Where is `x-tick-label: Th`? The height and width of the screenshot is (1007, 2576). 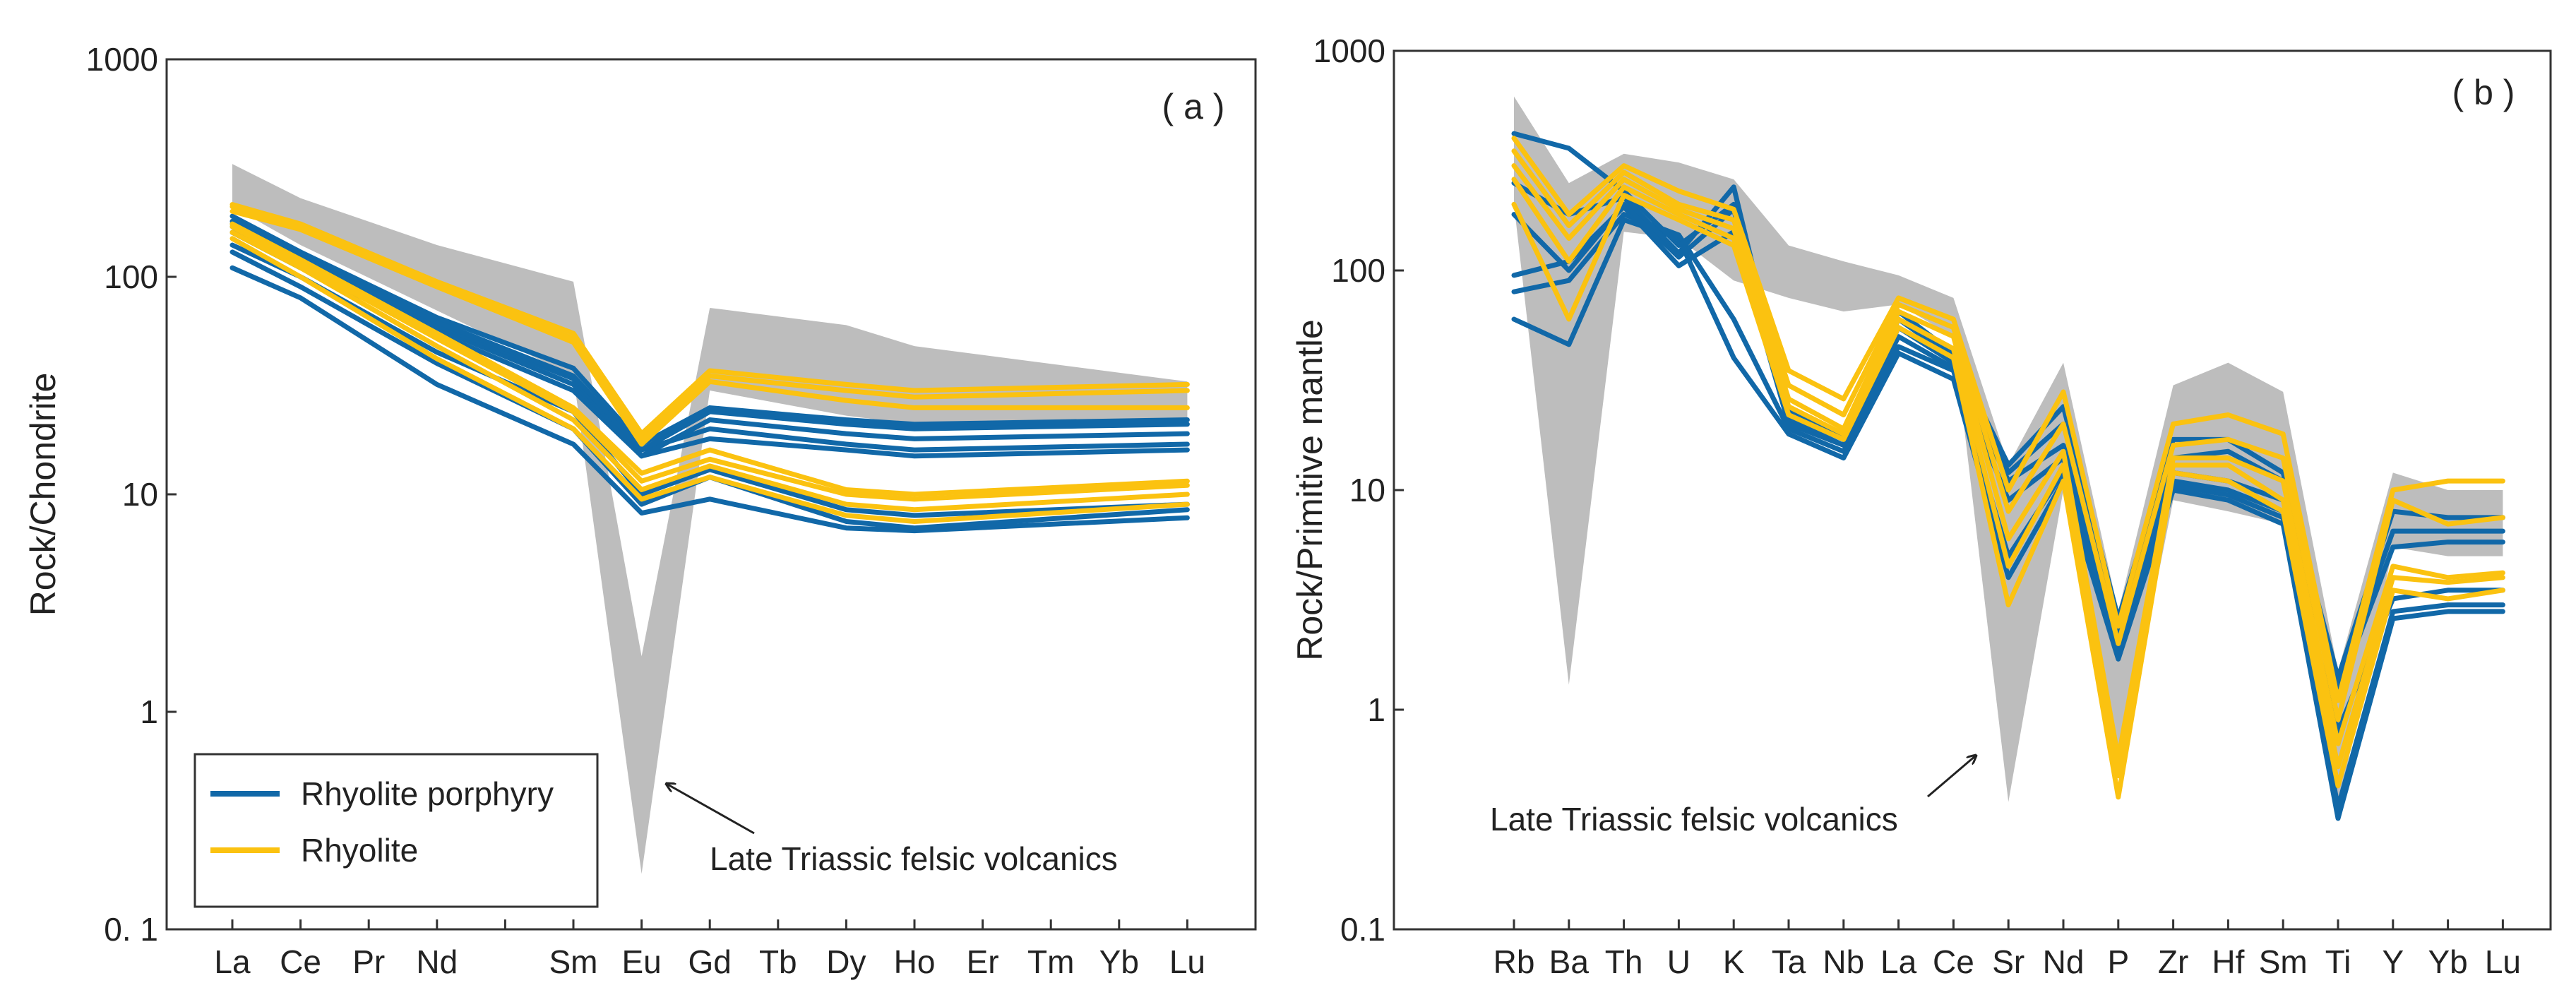 x-tick-label: Th is located at coordinates (1624, 961).